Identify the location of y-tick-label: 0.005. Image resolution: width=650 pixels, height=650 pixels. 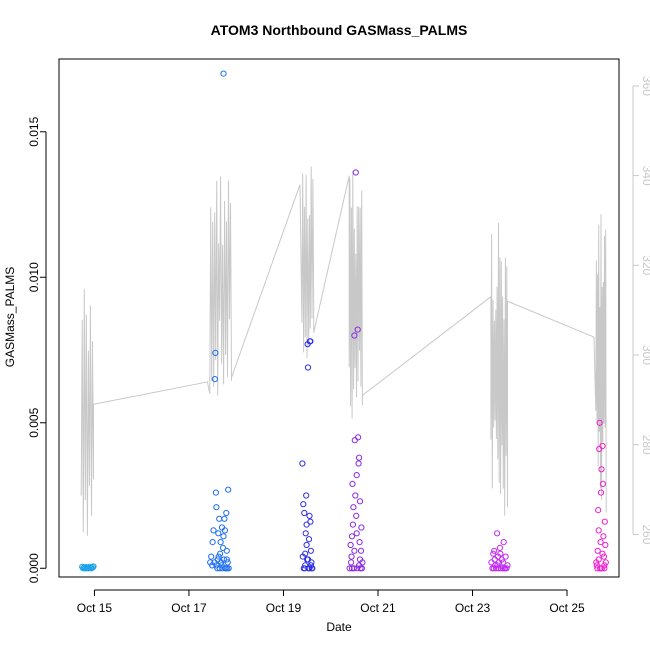
(34, 422).